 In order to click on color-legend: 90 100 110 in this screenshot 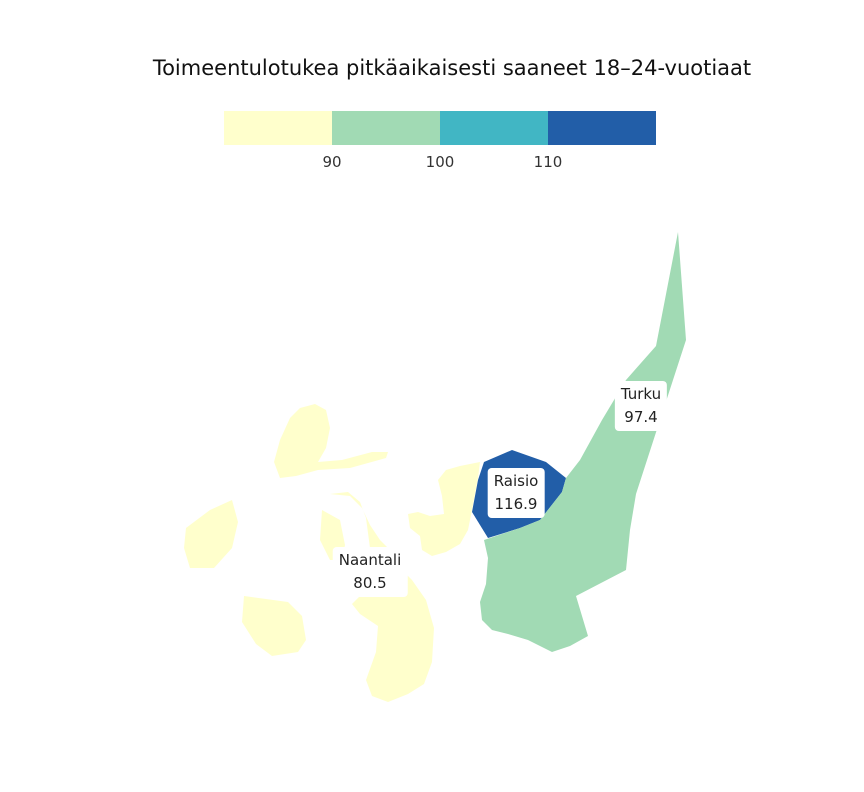, I will do `click(440, 141)`.